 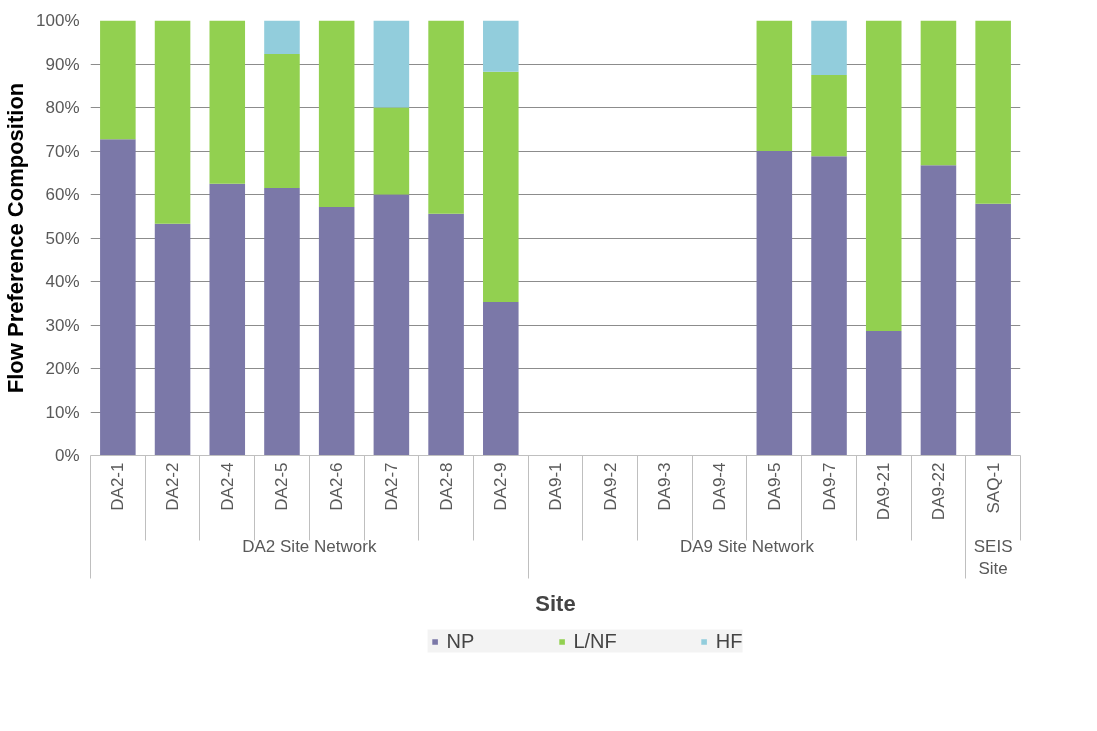 What do you see at coordinates (610, 486) in the screenshot?
I see `x-tick-label: DA9-2` at bounding box center [610, 486].